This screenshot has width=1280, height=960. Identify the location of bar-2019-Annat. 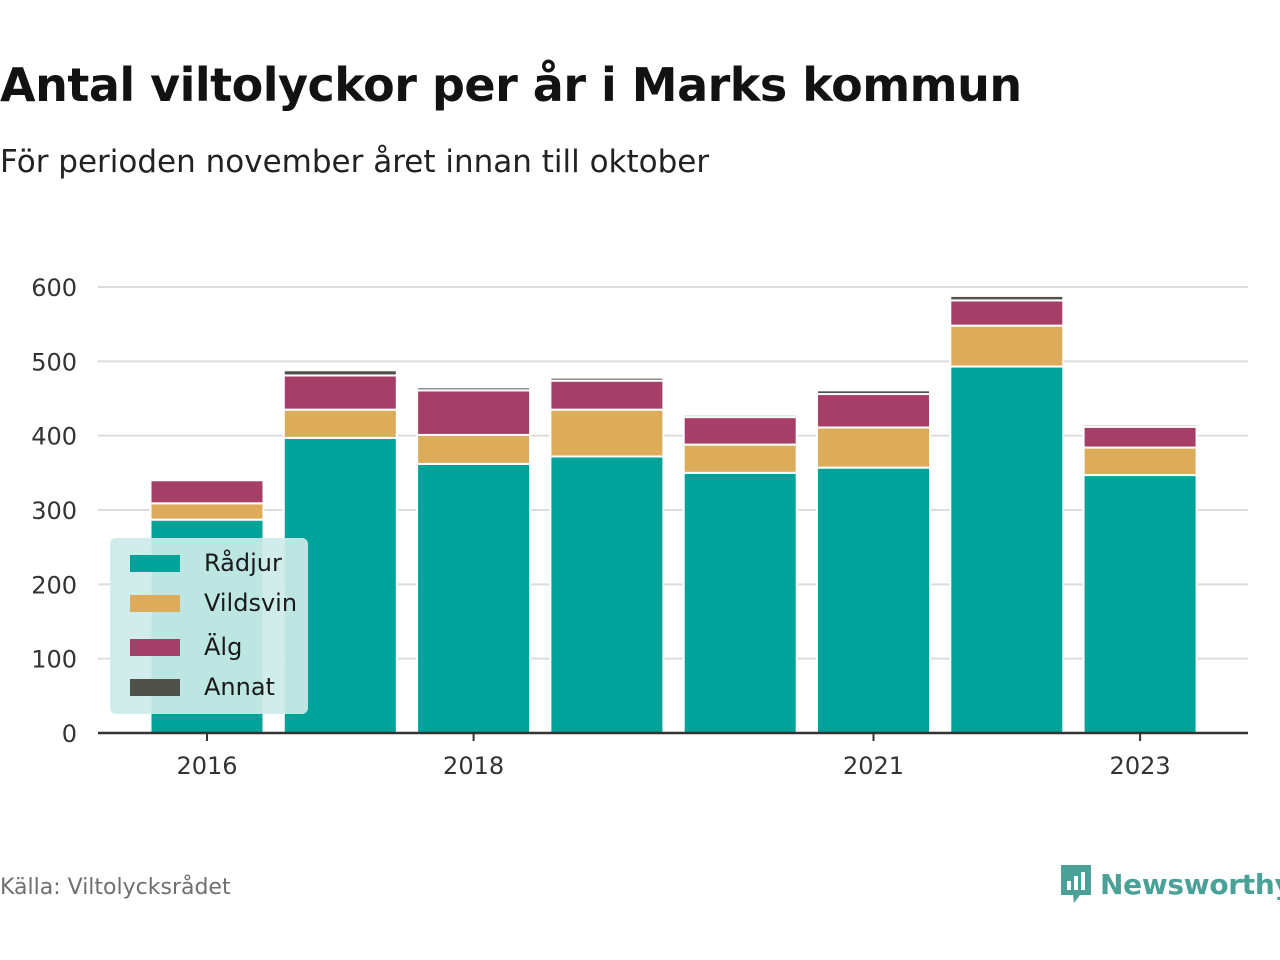
(607, 379).